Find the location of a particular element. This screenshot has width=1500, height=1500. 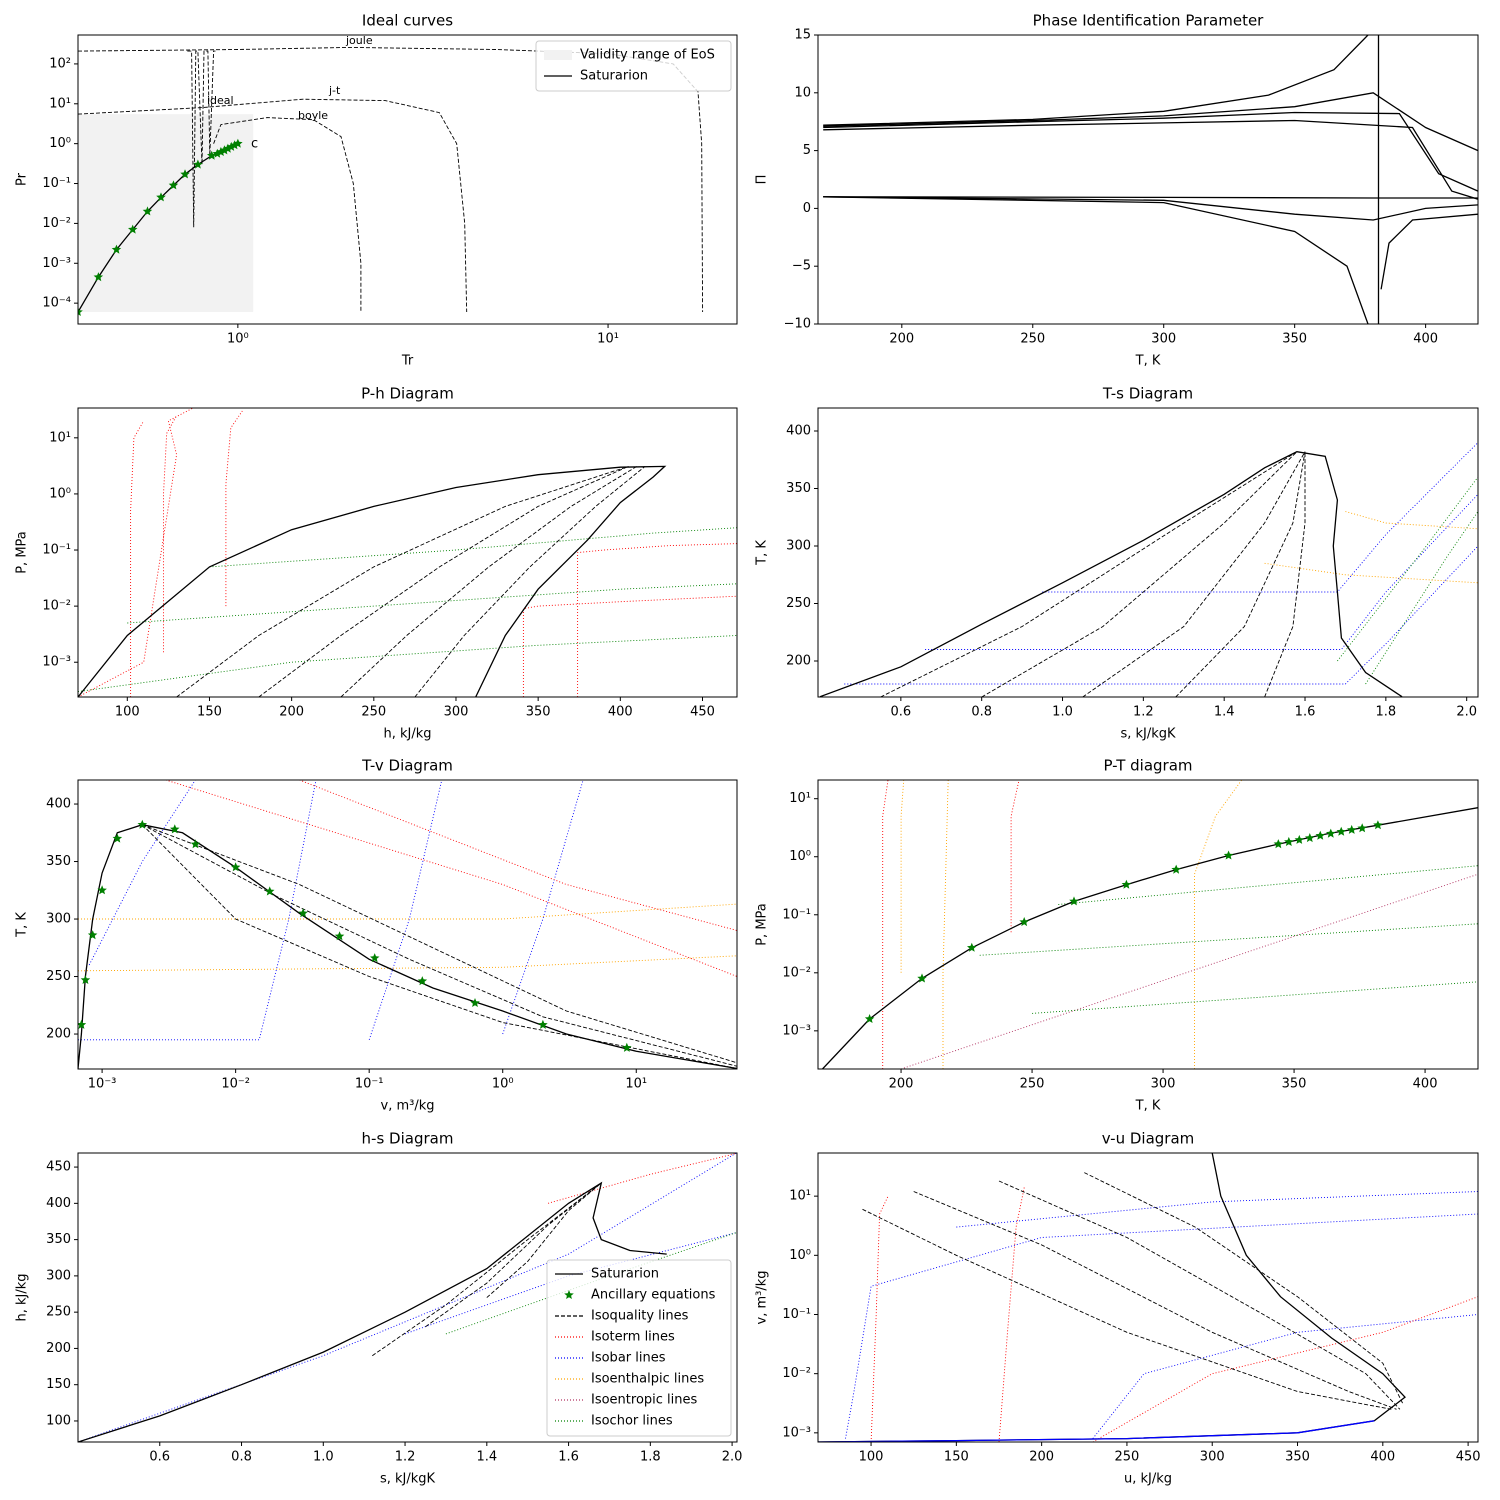

x-tick-label: 10⁻¹ is located at coordinates (369, 1084).